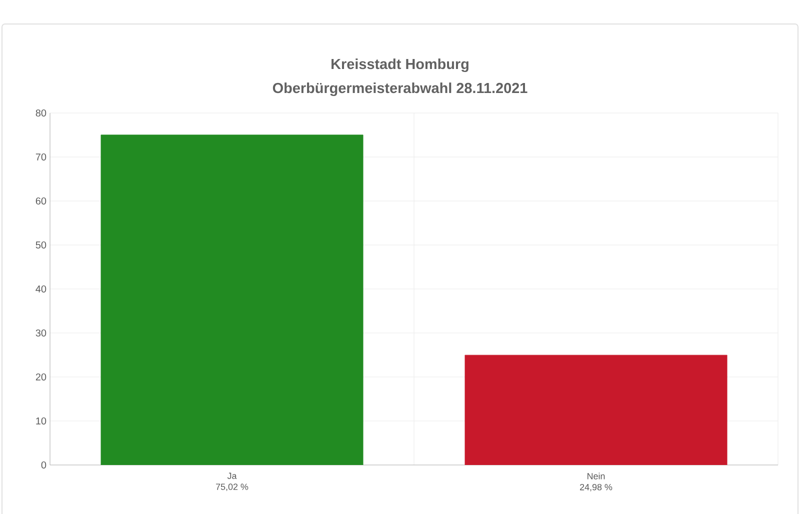 The image size is (800, 514). What do you see at coordinates (232, 476) in the screenshot?
I see `x-tick-label: Ja` at bounding box center [232, 476].